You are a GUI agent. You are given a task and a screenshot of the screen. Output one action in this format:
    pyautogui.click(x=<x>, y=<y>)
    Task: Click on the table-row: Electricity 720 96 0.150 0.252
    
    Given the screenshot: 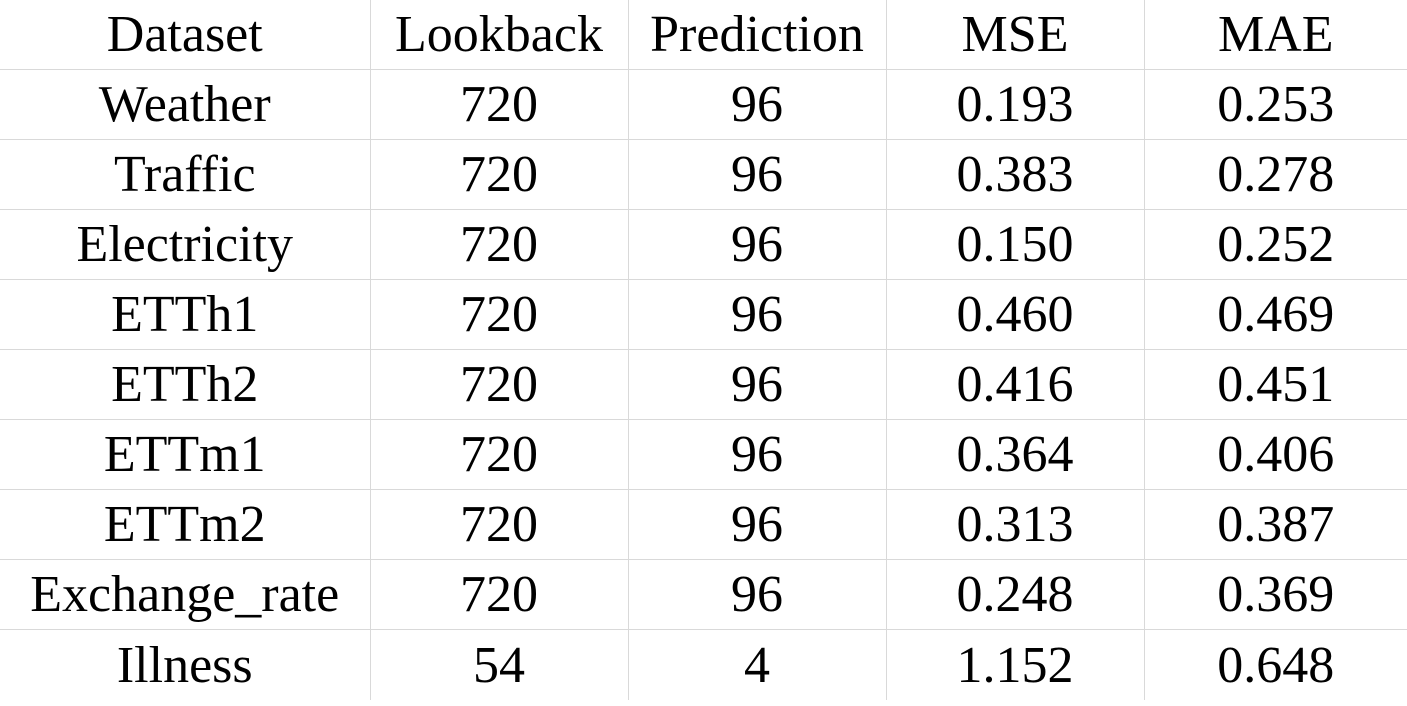 What is the action you would take?
    pyautogui.click(x=703, y=244)
    